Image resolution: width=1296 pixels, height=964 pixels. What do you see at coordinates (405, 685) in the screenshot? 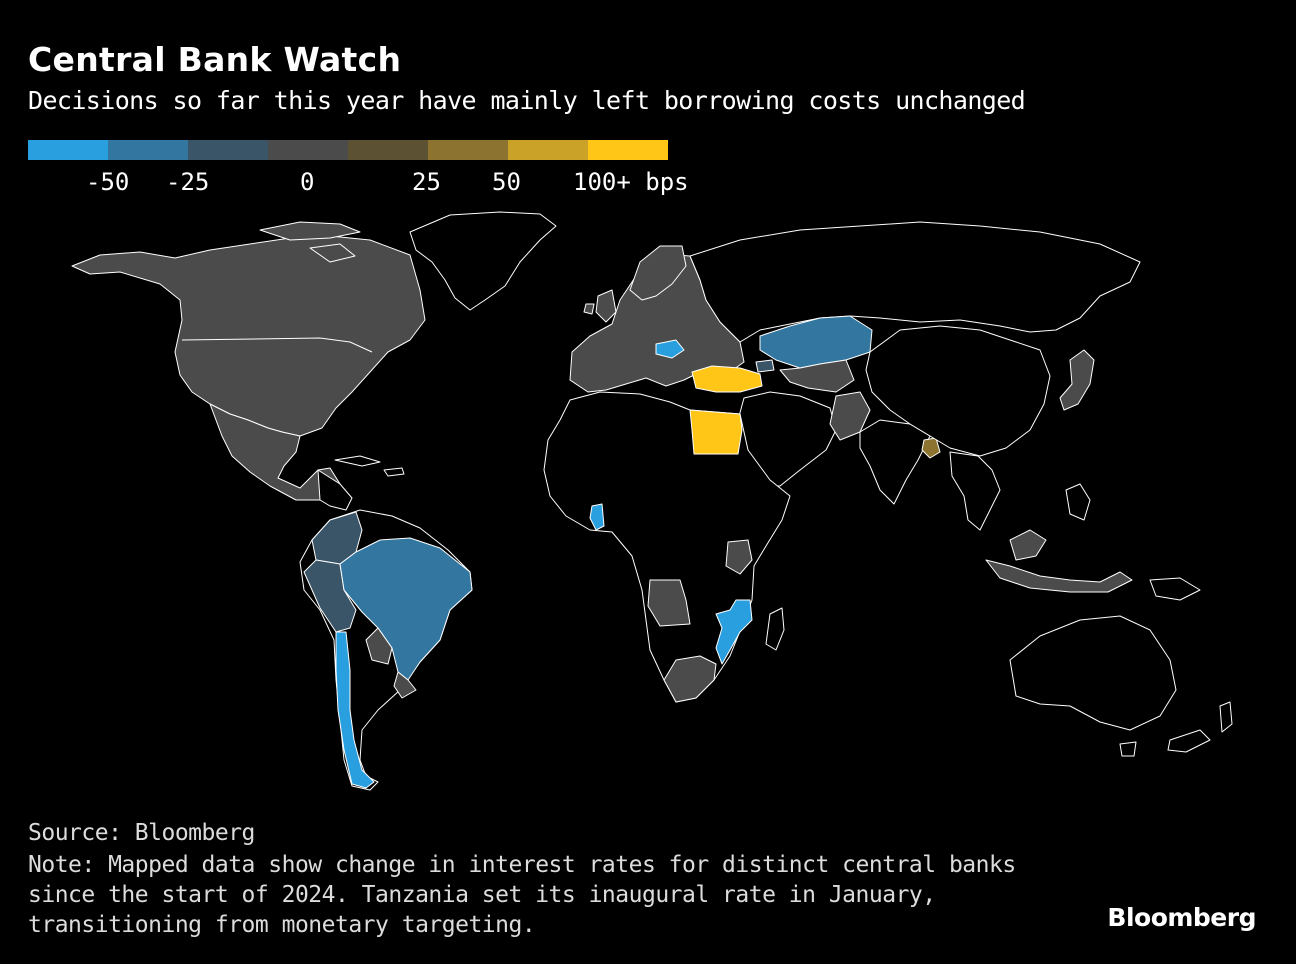
I see `region-uruguay` at bounding box center [405, 685].